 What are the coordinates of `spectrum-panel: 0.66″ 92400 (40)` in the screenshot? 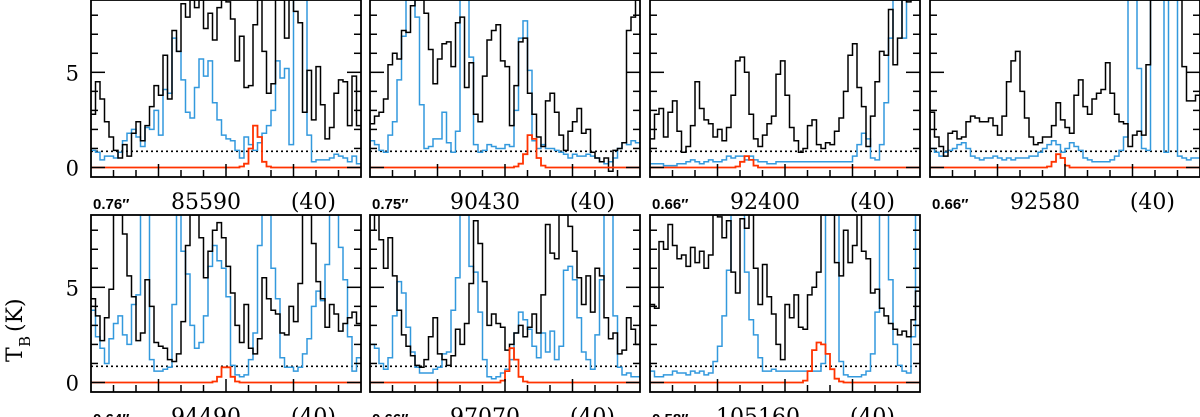 It's located at (785, 107).